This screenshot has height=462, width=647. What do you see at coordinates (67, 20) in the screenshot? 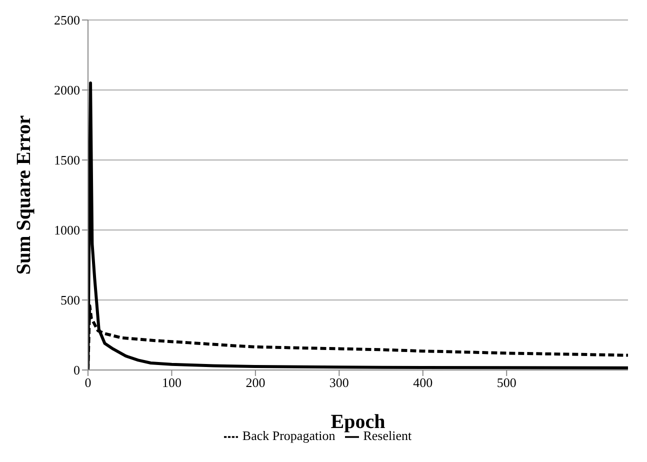
I see `y-tick-label: 2500` at bounding box center [67, 20].